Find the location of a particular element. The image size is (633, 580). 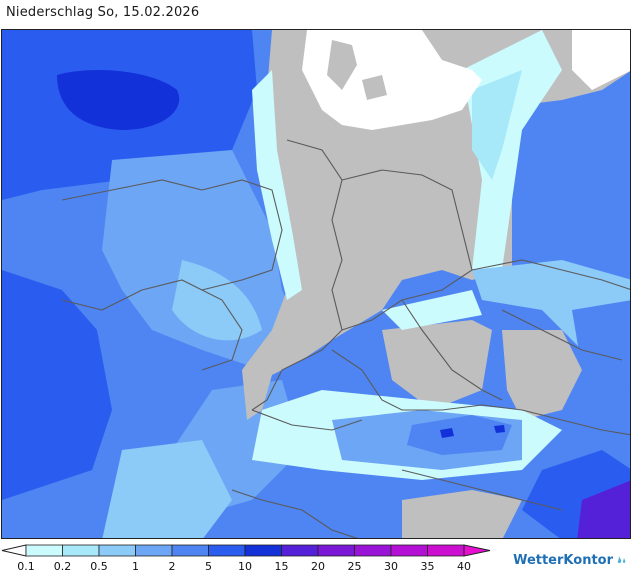

legend-tick-label: 40 is located at coordinates (464, 566).